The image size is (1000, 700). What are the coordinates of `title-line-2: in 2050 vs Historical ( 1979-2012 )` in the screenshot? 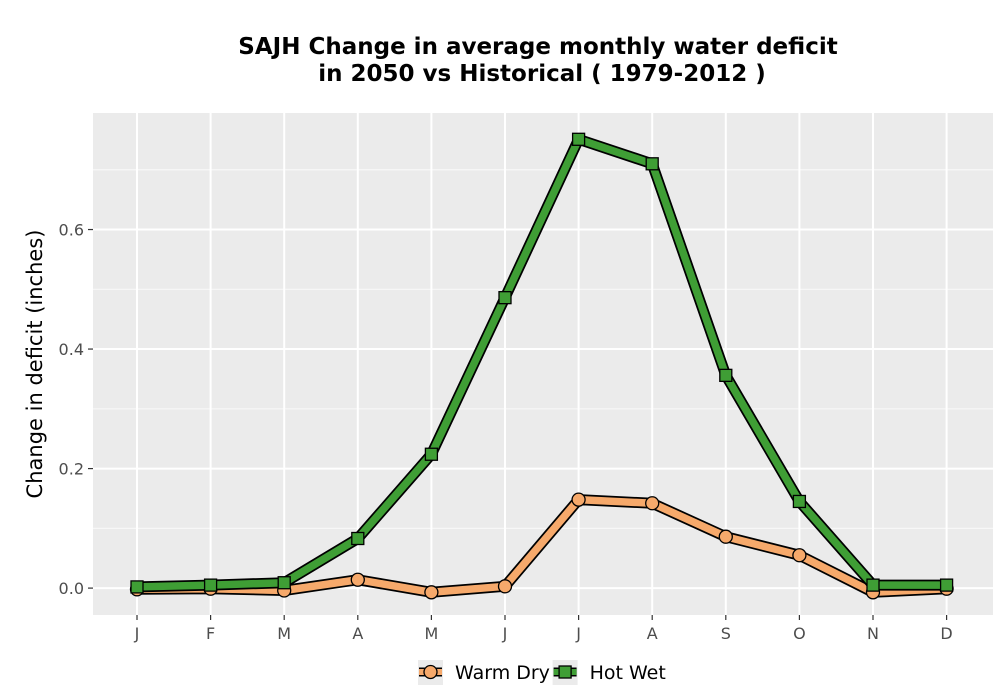 It's located at (541, 74).